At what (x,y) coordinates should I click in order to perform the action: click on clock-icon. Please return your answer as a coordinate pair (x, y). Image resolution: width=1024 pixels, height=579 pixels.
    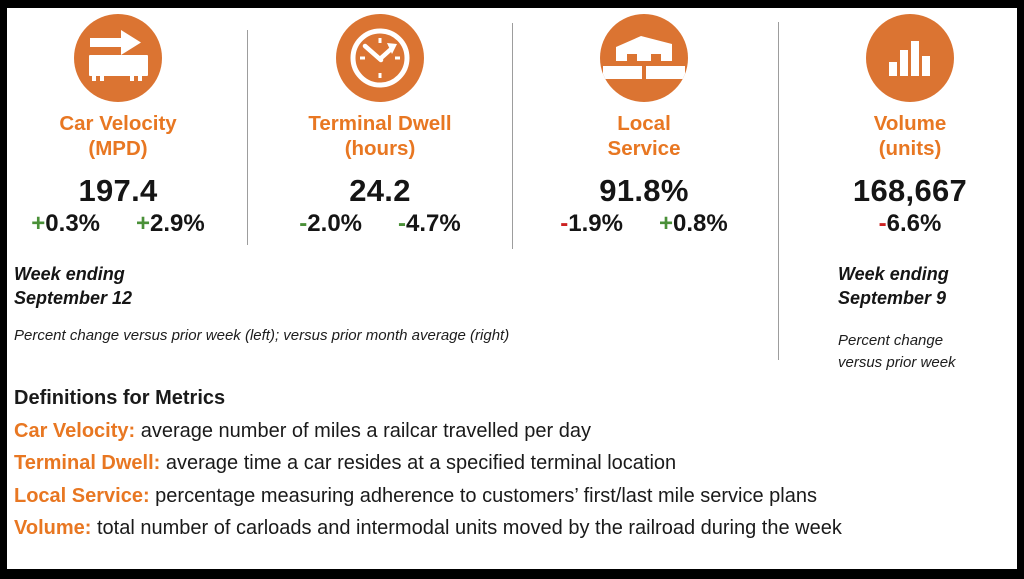
    Looking at the image, I should click on (380, 58).